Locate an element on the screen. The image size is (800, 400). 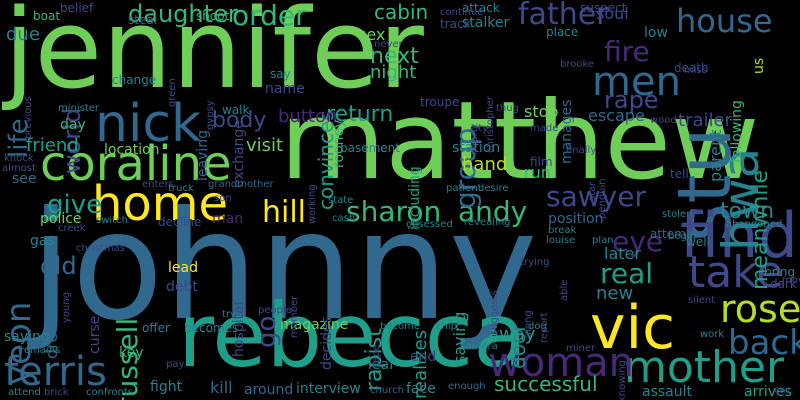
word: woman is located at coordinates (561, 363).